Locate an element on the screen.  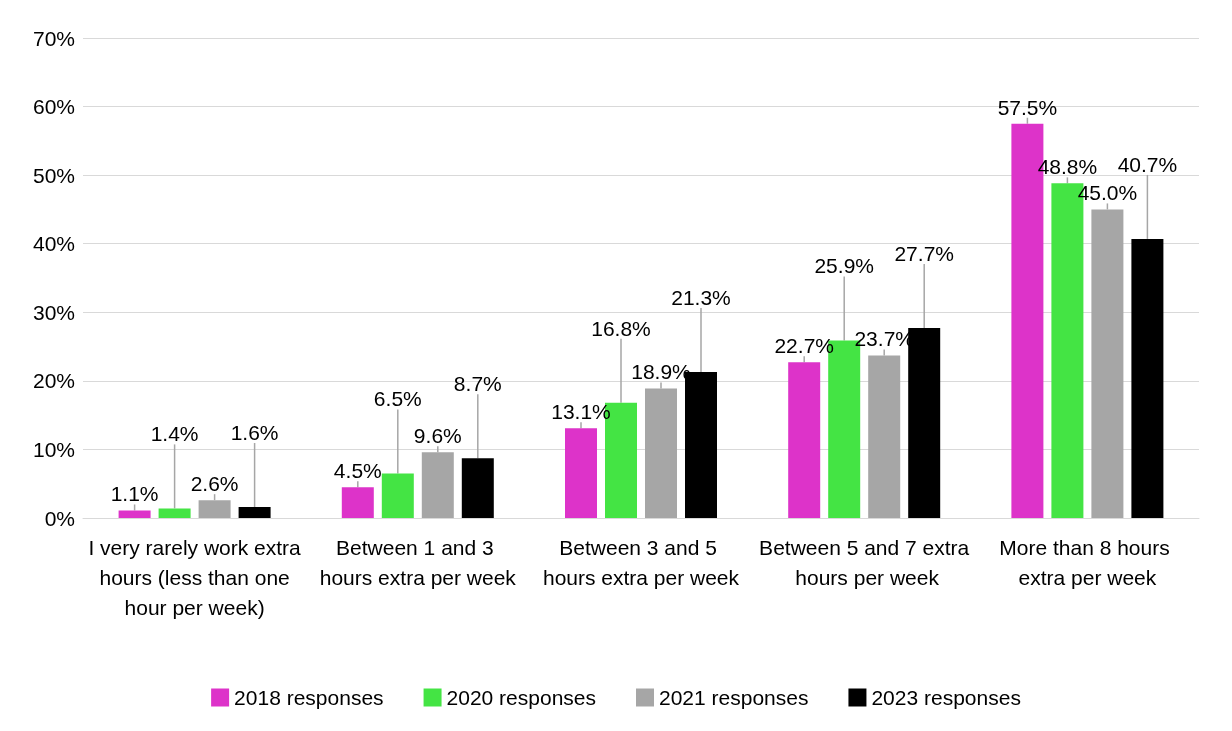
data-label: 1.6% is located at coordinates (254, 433).